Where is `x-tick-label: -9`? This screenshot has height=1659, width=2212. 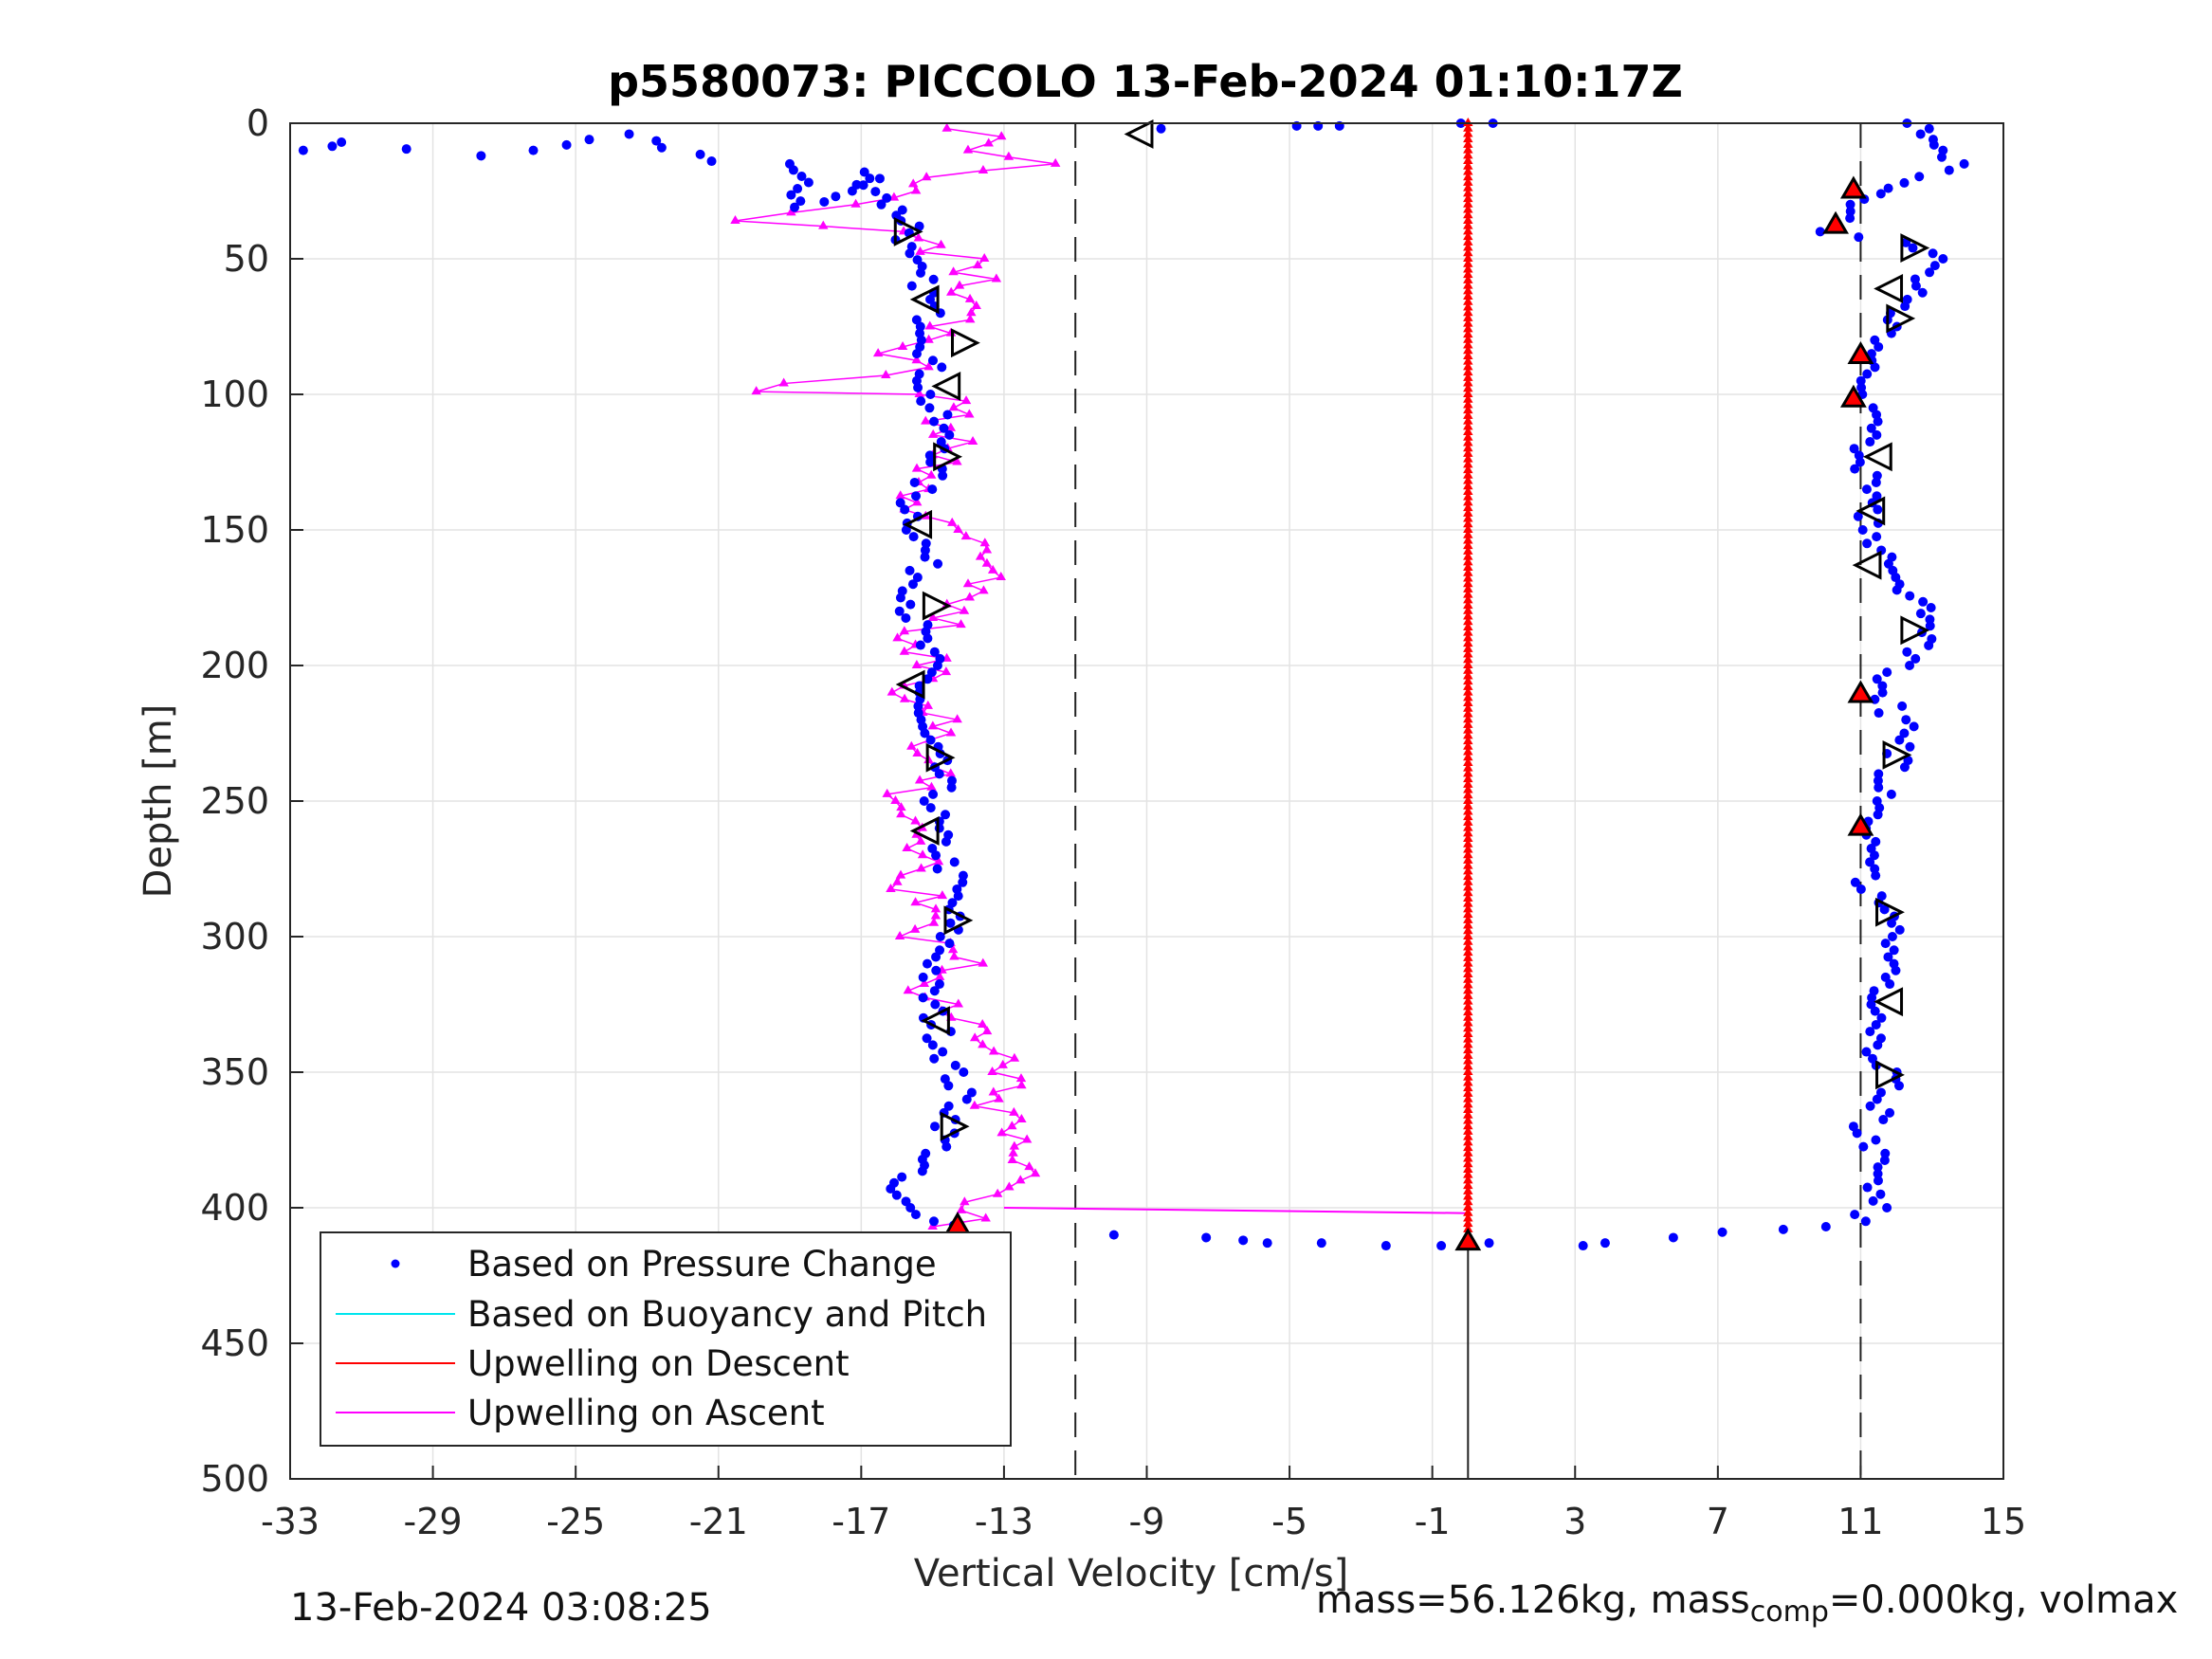 x-tick-label: -9 is located at coordinates (1147, 1521).